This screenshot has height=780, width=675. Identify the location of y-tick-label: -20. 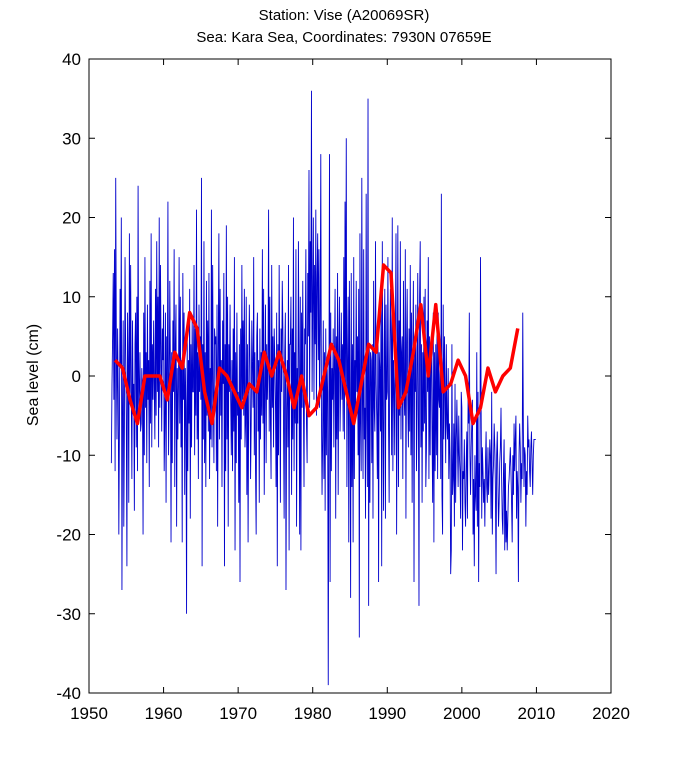
(68, 535).